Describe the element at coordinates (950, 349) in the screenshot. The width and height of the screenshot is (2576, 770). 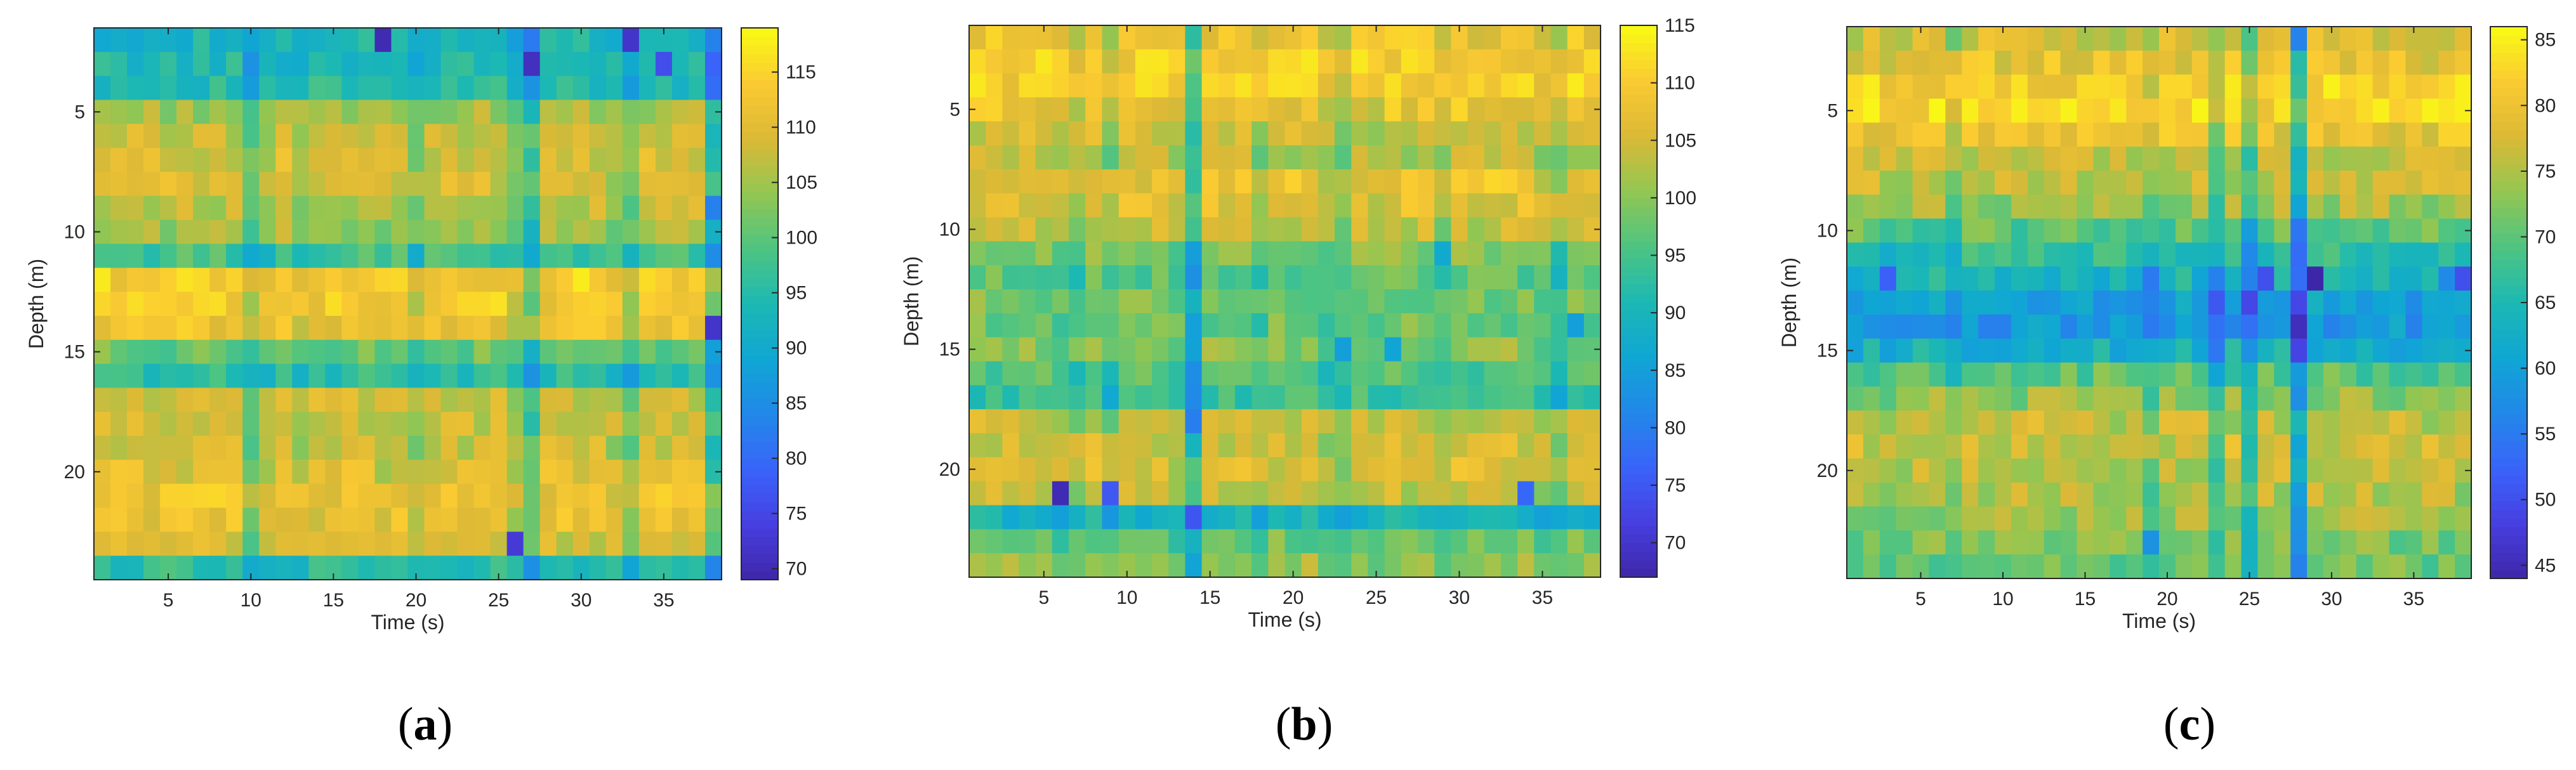
I see `y-tick-label: 15` at that location.